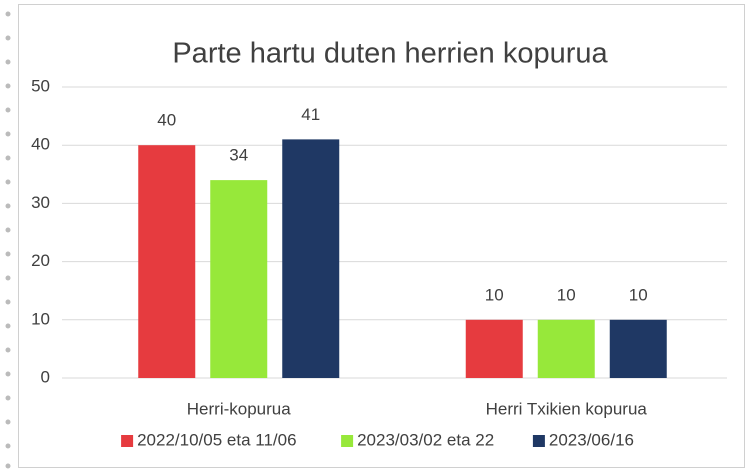  What do you see at coordinates (8, 240) in the screenshot?
I see `margin-dots` at bounding box center [8, 240].